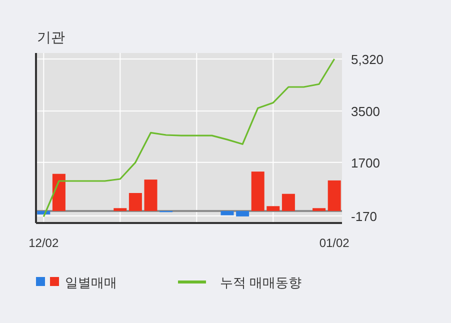 This screenshot has height=323, width=451. What do you see at coordinates (51, 37) in the screenshot?
I see `chart-title: 기관` at bounding box center [51, 37].